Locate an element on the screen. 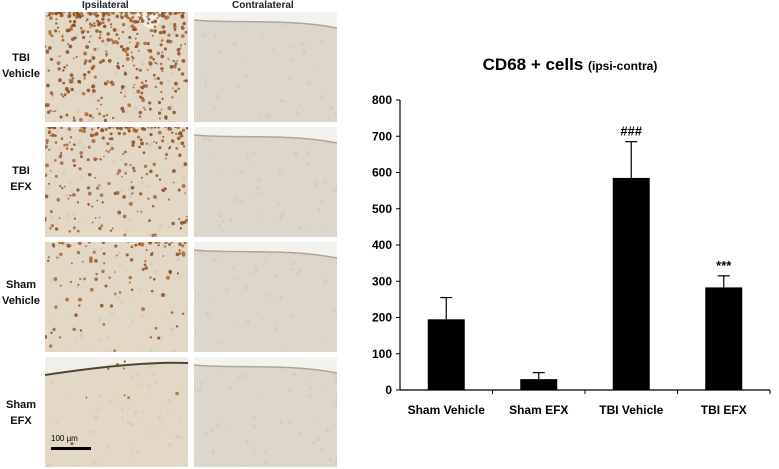 This screenshot has width=779, height=469. scale-bar is located at coordinates (71, 448).